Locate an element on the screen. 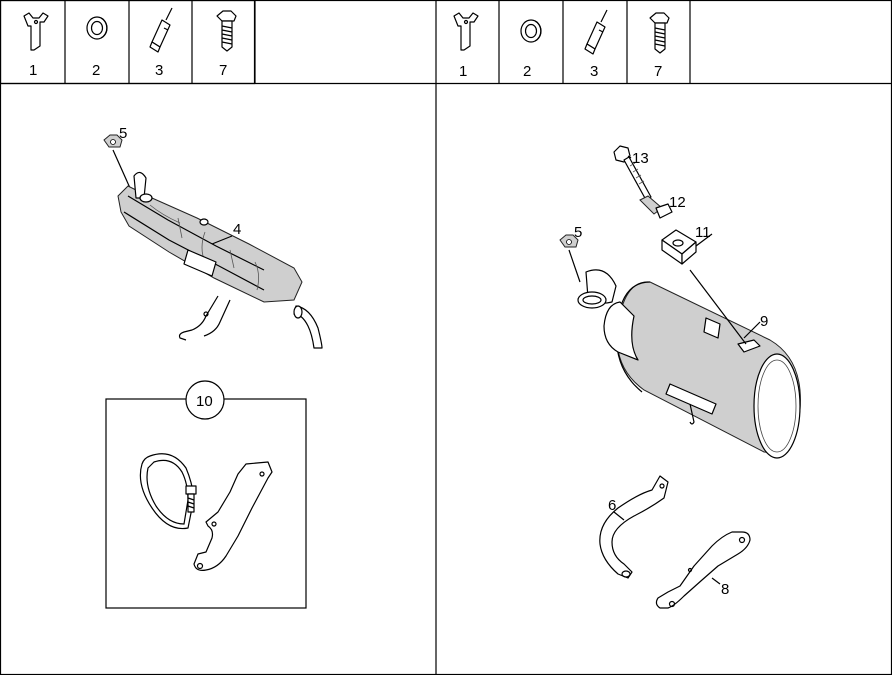 This screenshot has height=675, width=892. right-legend: 1 2 3 7 is located at coordinates (663, 42).